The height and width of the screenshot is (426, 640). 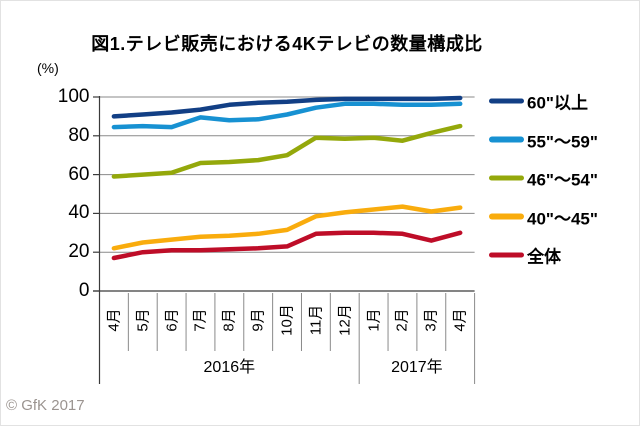 I want to click on month-label-7: 11月, so click(x=316, y=320).